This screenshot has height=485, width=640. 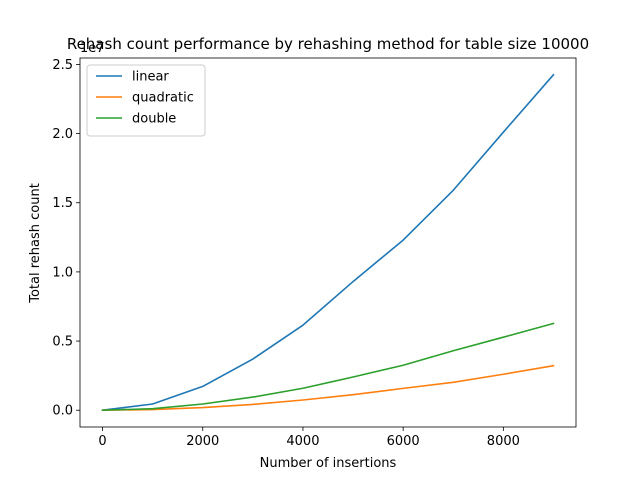 I want to click on legend-label-linear: linear, so click(x=150, y=77).